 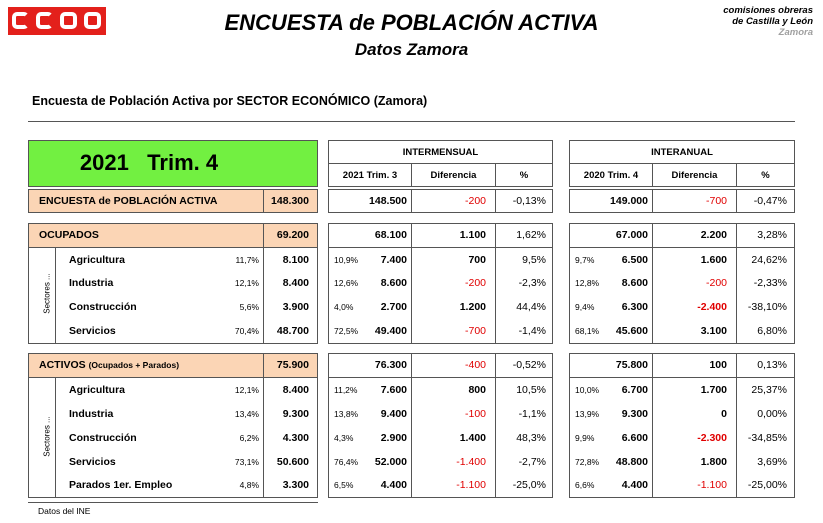 What do you see at coordinates (246, 331) in the screenshot?
I see `ocupados-servicios-share: 70,4%` at bounding box center [246, 331].